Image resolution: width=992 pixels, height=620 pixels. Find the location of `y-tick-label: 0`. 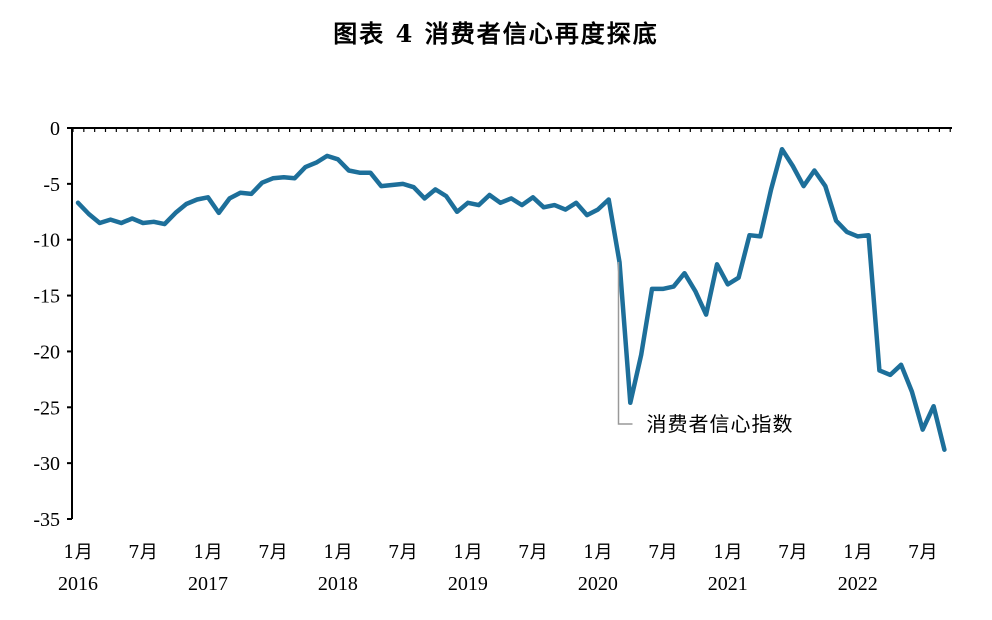

y-tick-label: 0 is located at coordinates (55, 129).